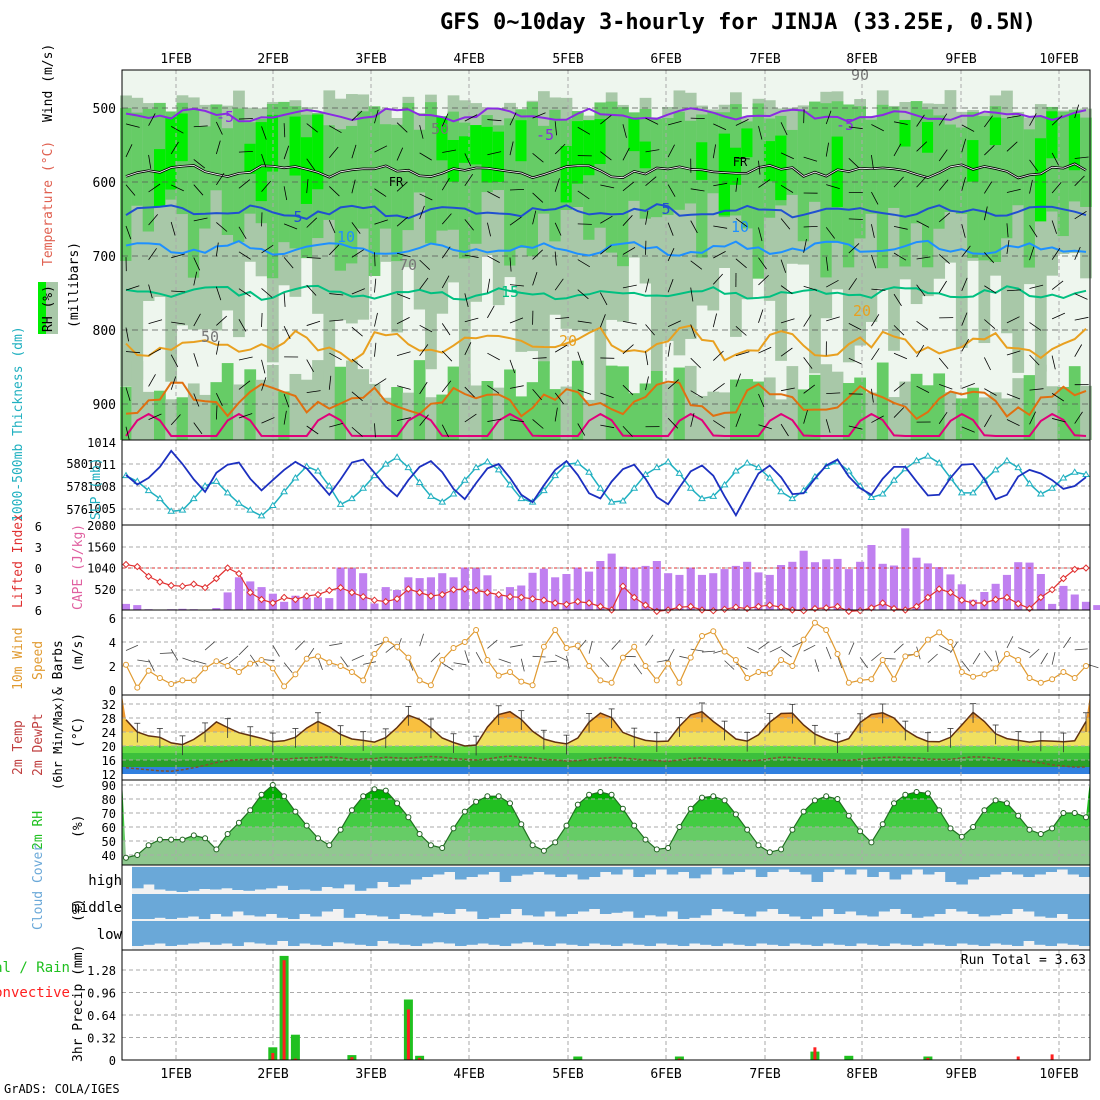 Image resolution: width=1100 pixels, height=1100 pixels. What do you see at coordinates (861, 1074) in the screenshot?
I see `bottom-date-label: 8FEB` at bounding box center [861, 1074].